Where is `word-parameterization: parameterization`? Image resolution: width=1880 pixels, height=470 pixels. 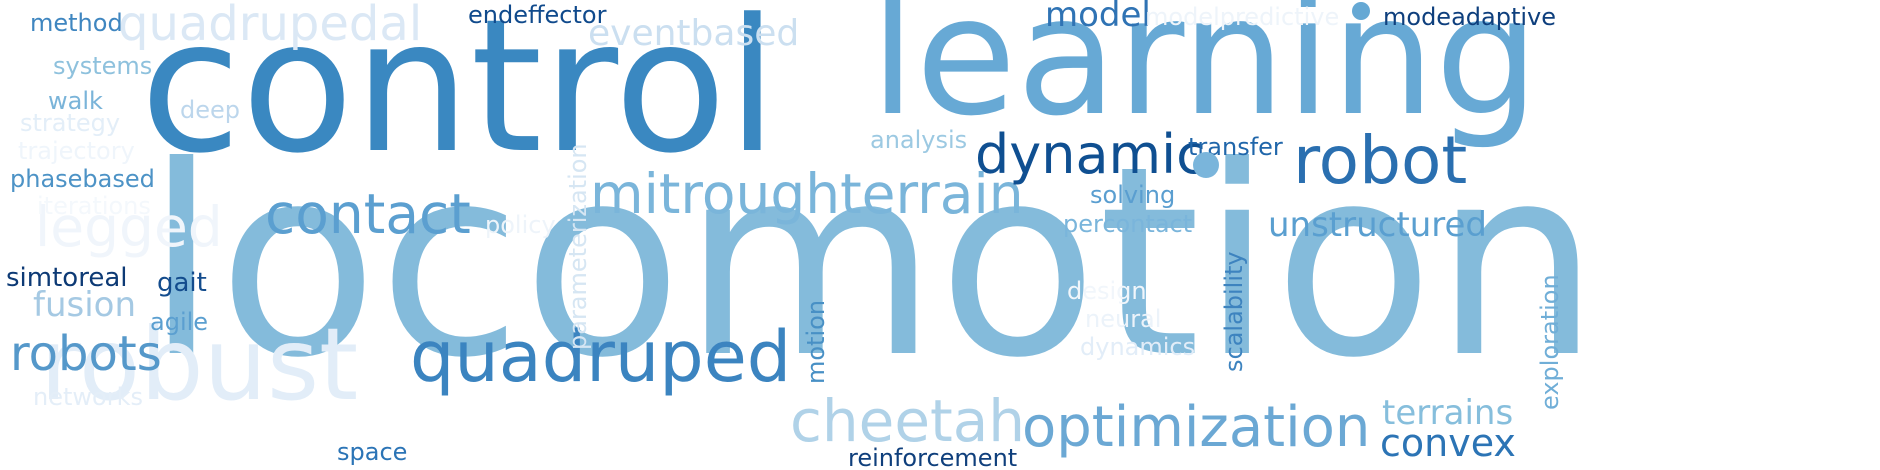 word-parameterization: parameterization is located at coordinates (578, 246).